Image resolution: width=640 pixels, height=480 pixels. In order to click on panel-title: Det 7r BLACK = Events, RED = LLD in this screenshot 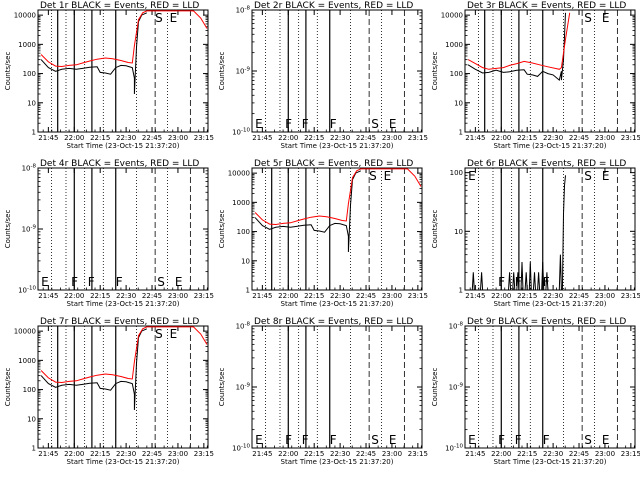, I will do `click(119, 322)`.